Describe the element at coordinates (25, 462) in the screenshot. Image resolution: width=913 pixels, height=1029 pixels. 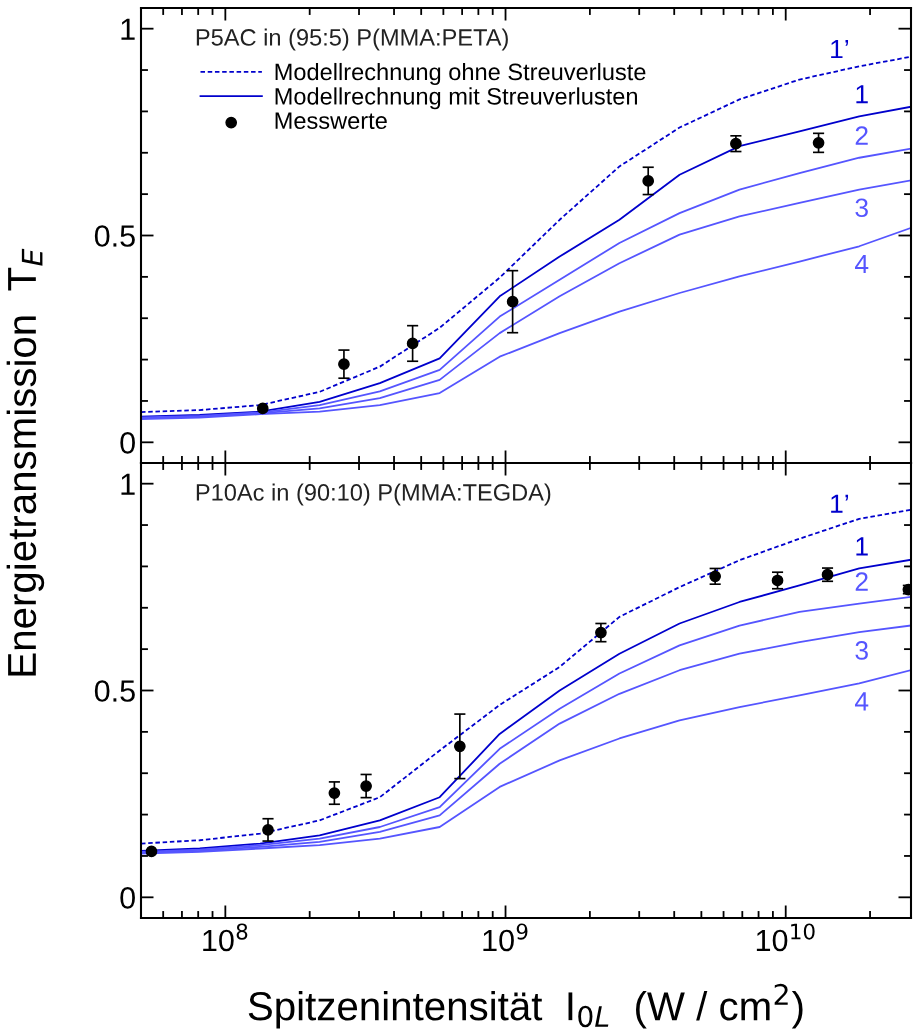
I see `y-axis-title: Energietransmission T$_{E}$` at that location.